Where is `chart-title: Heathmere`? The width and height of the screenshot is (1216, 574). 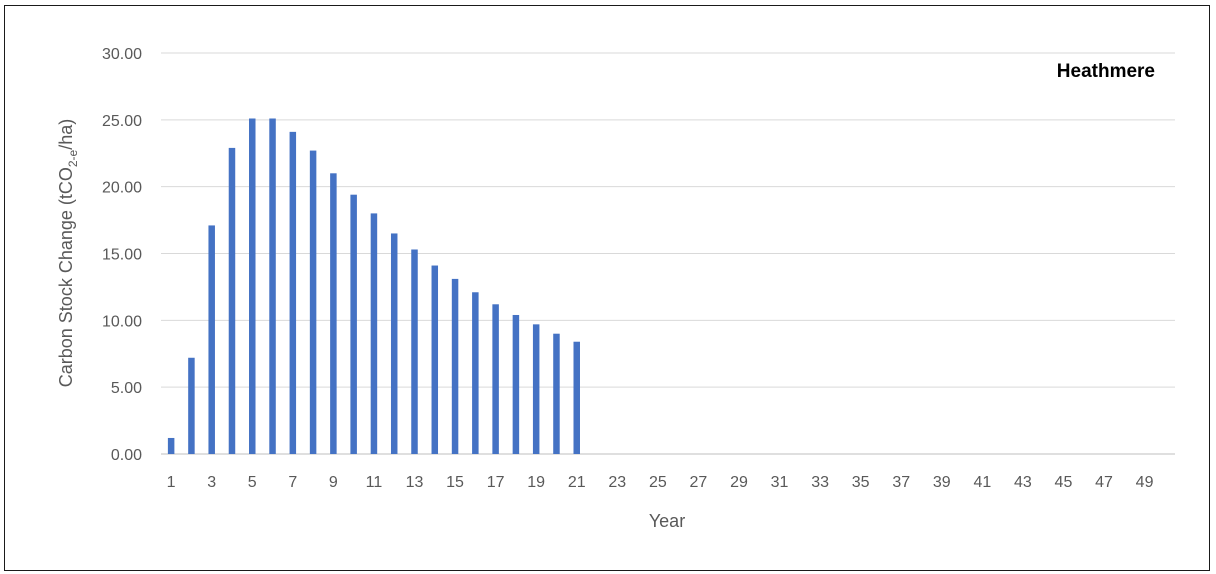 chart-title: Heathmere is located at coordinates (1106, 71).